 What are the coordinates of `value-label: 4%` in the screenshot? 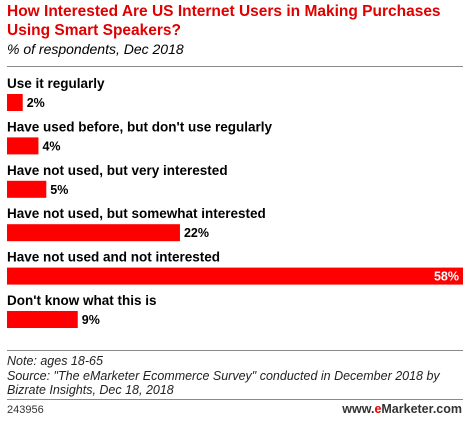 It's located at (51, 146).